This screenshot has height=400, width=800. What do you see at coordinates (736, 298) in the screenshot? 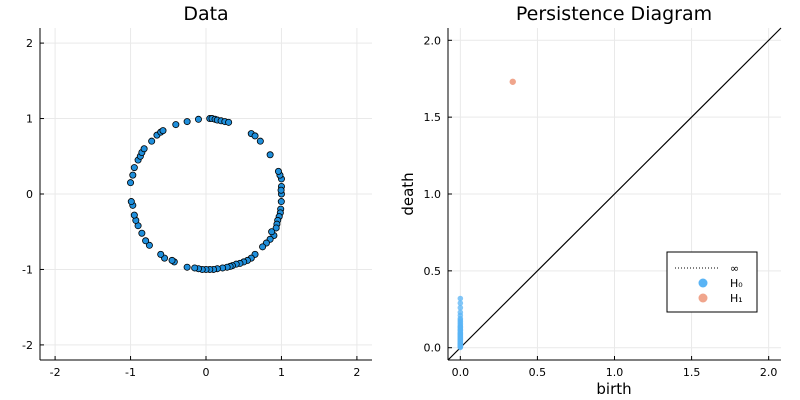
I see `legend-h1-label: H₁` at bounding box center [736, 298].